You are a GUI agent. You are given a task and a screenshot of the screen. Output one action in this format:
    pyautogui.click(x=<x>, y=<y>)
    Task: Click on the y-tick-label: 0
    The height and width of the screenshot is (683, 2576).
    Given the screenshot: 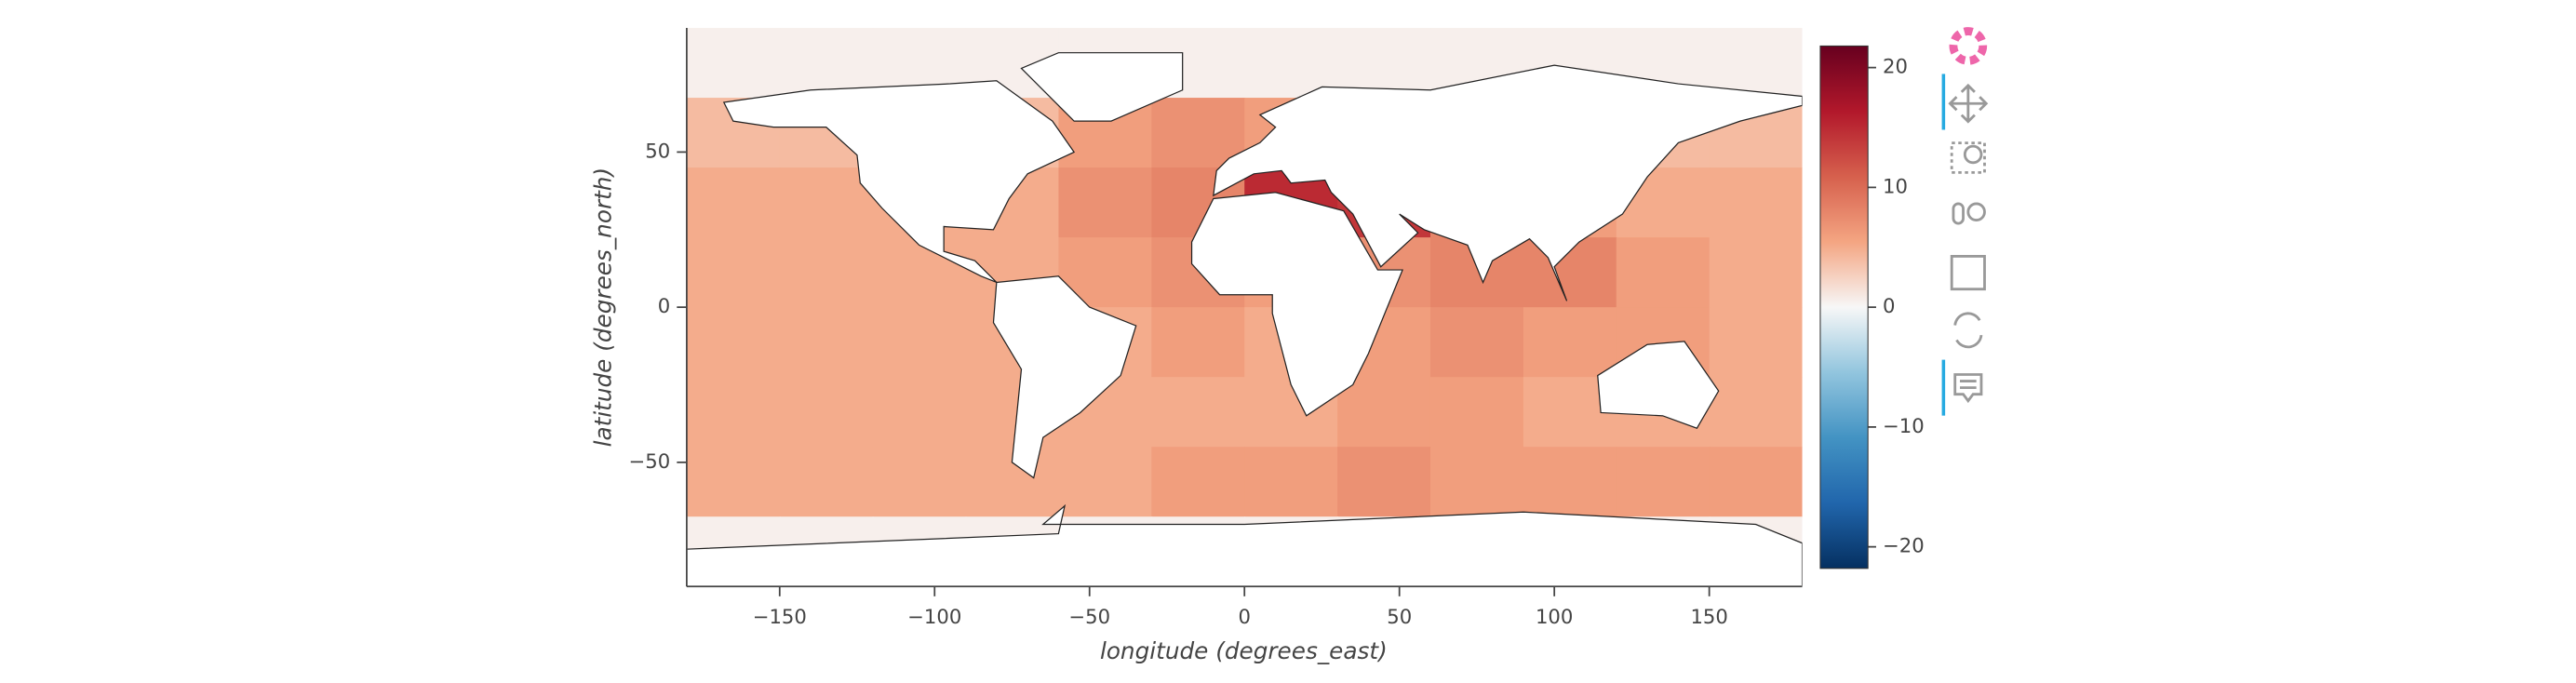 What is the action you would take?
    pyautogui.click(x=664, y=305)
    